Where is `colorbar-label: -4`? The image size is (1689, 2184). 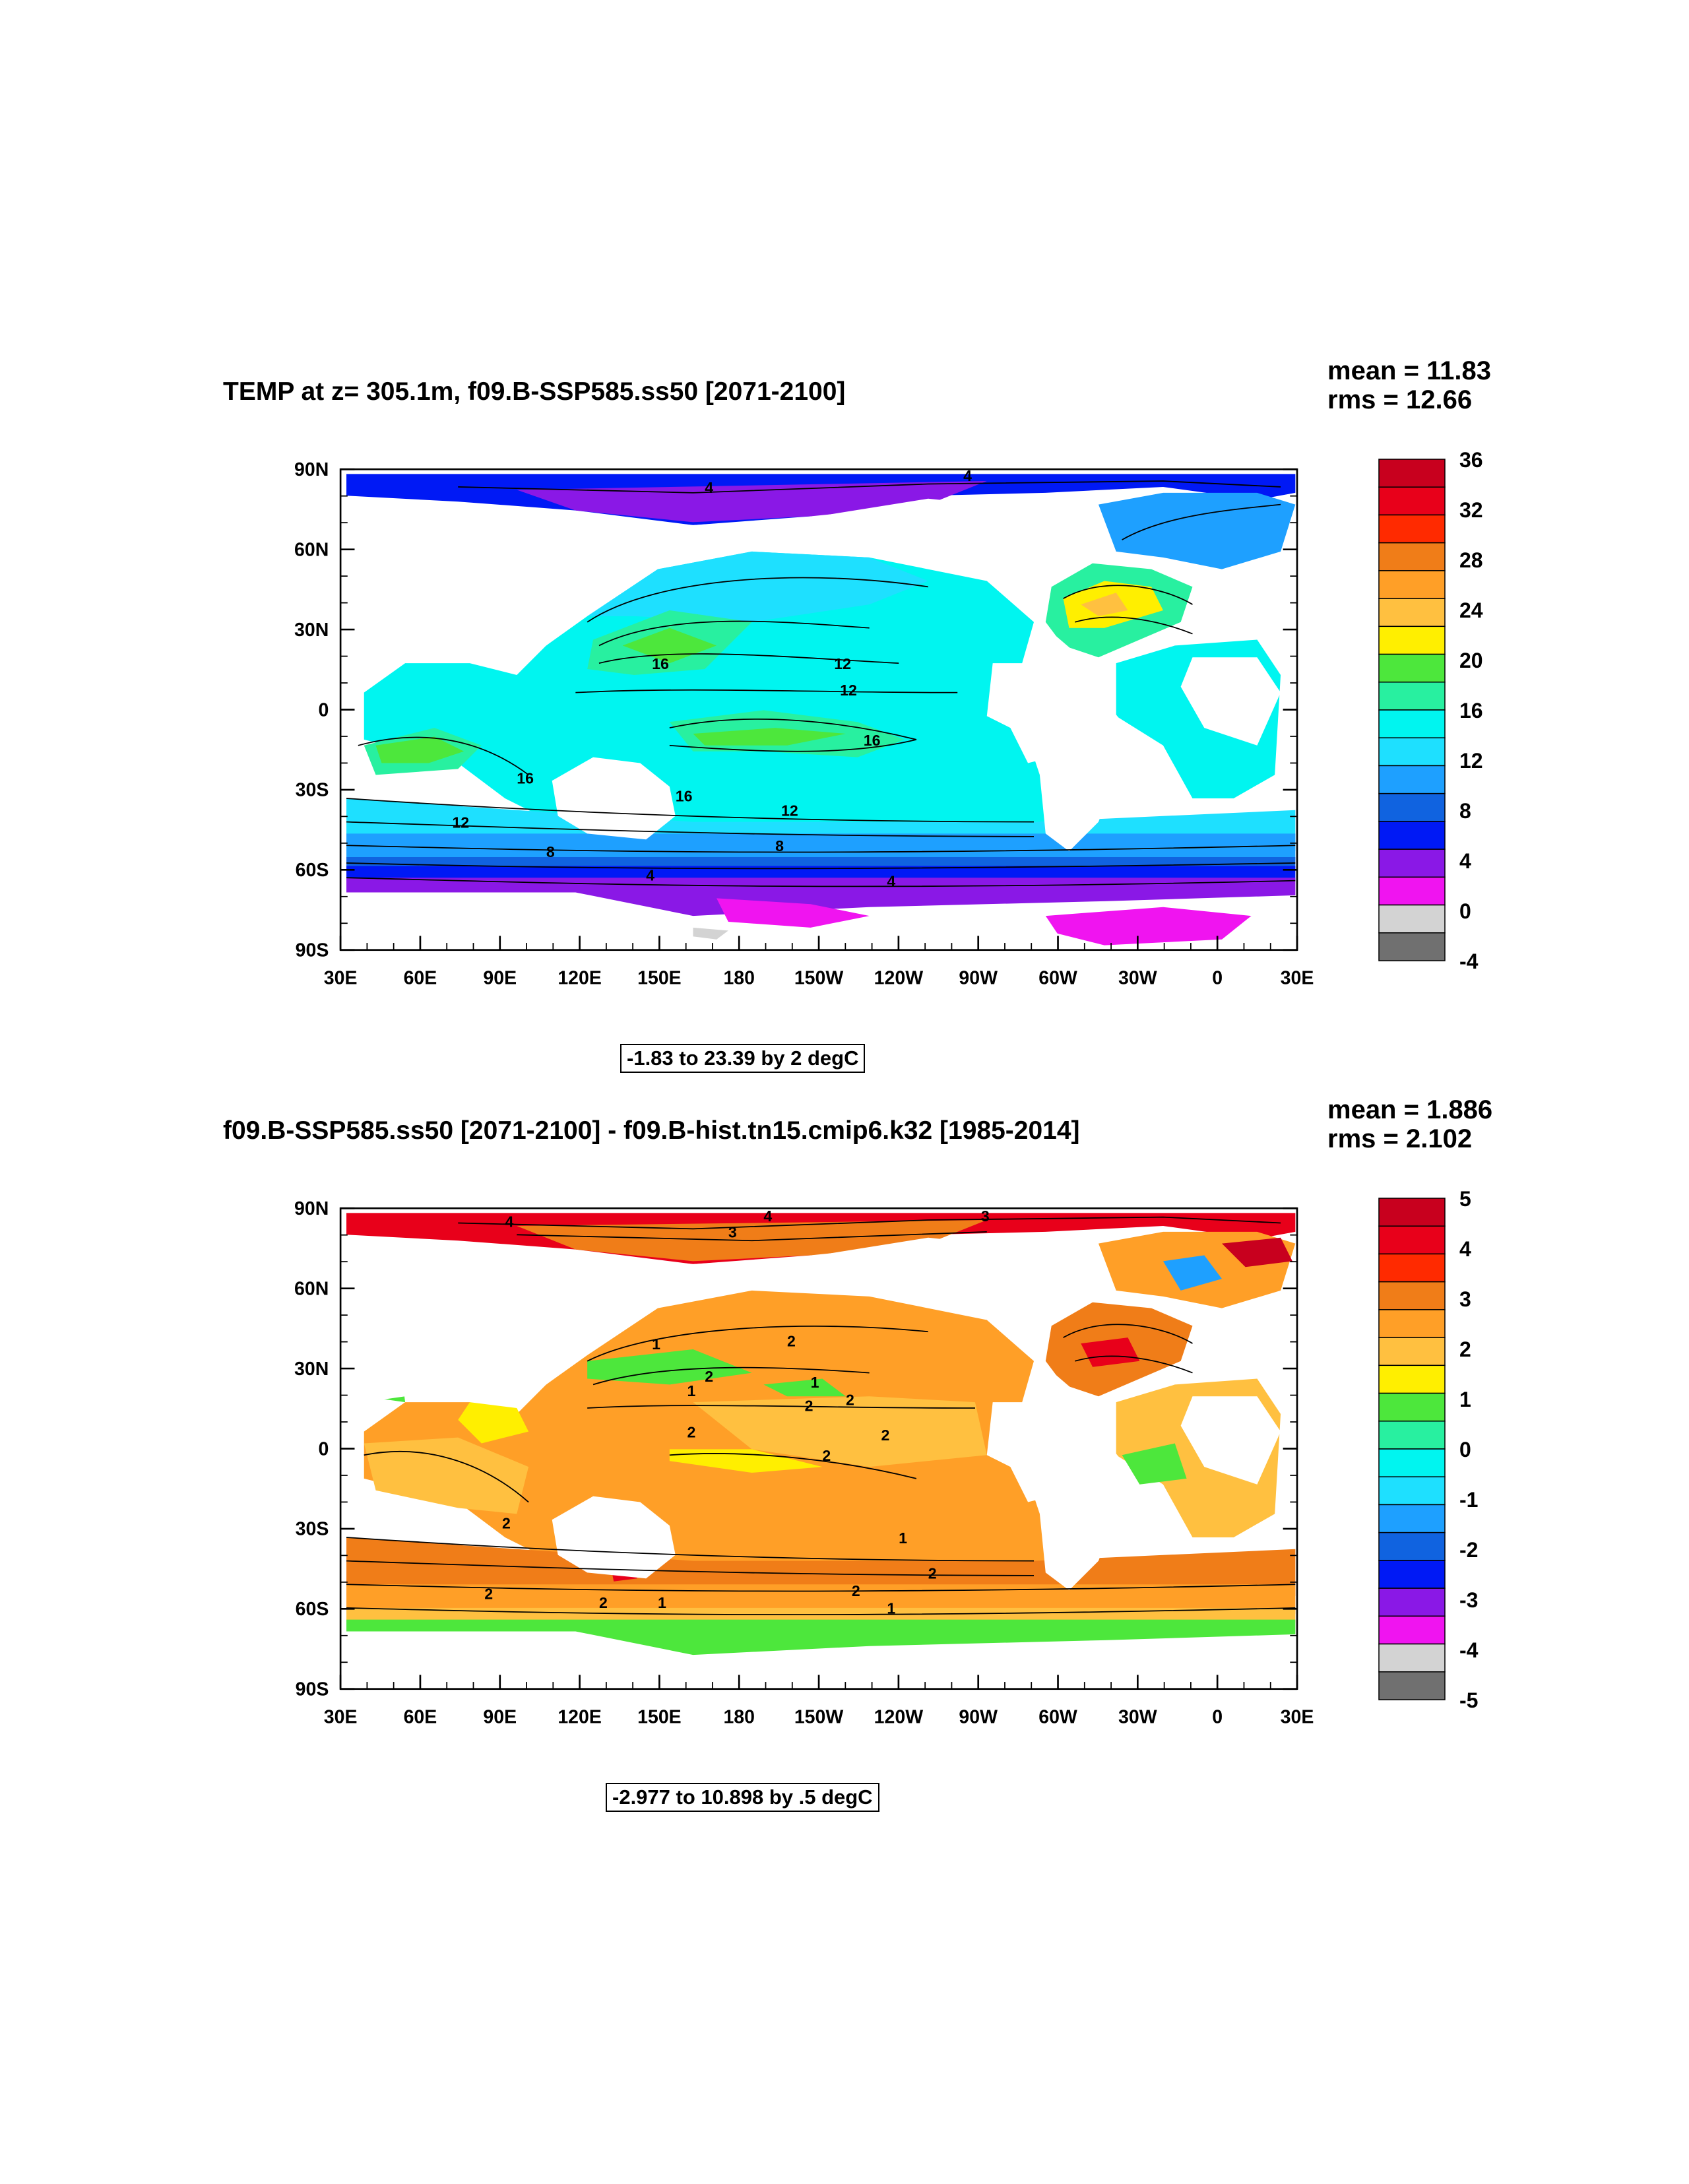
colorbar-label: -4 is located at coordinates (1469, 961).